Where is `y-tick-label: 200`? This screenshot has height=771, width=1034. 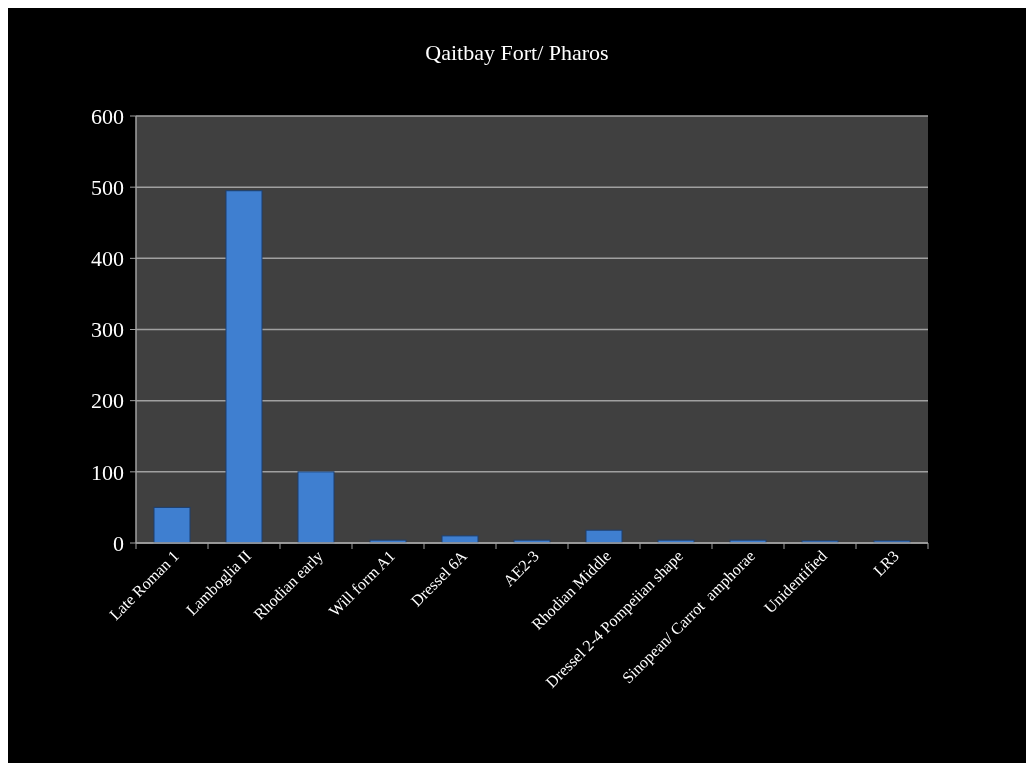 y-tick-label: 200 is located at coordinates (107, 401).